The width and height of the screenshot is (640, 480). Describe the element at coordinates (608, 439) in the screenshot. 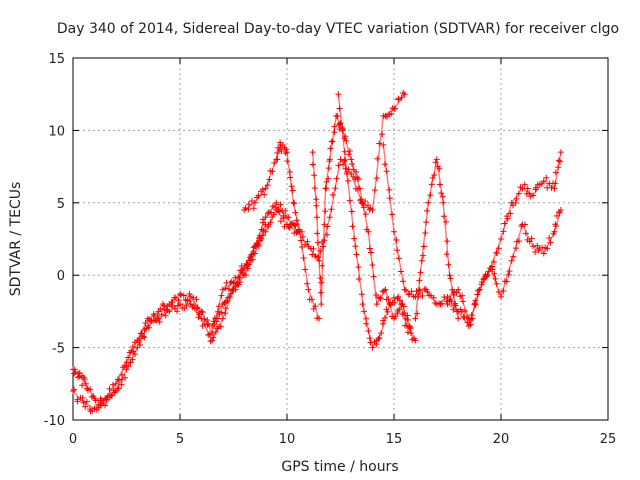

I see `x-tick-label: 25` at that location.